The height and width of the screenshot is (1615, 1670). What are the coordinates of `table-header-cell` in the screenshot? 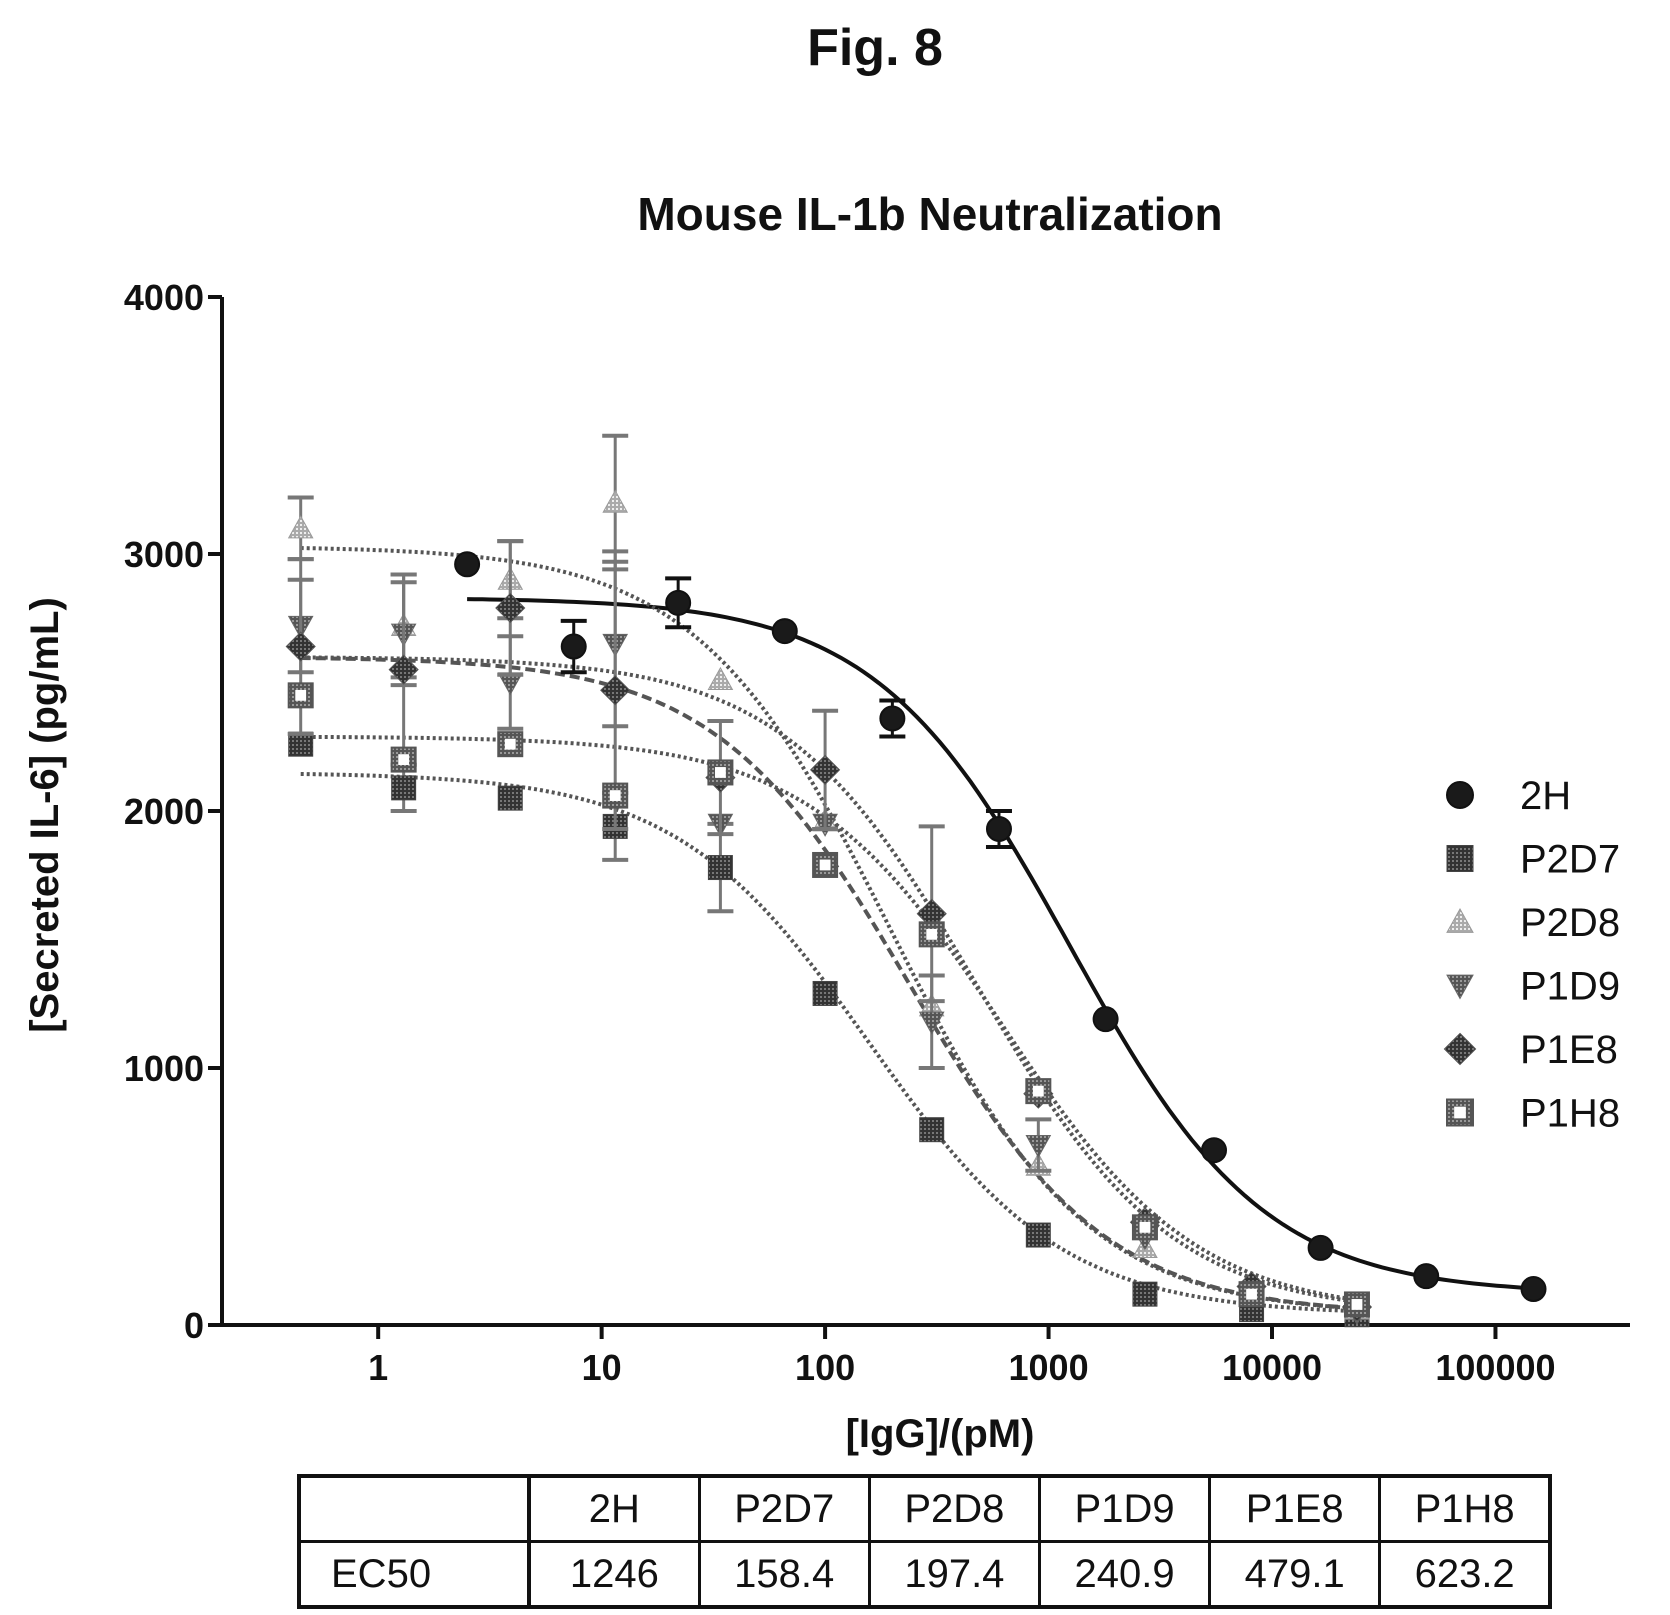 It's located at (414, 1508).